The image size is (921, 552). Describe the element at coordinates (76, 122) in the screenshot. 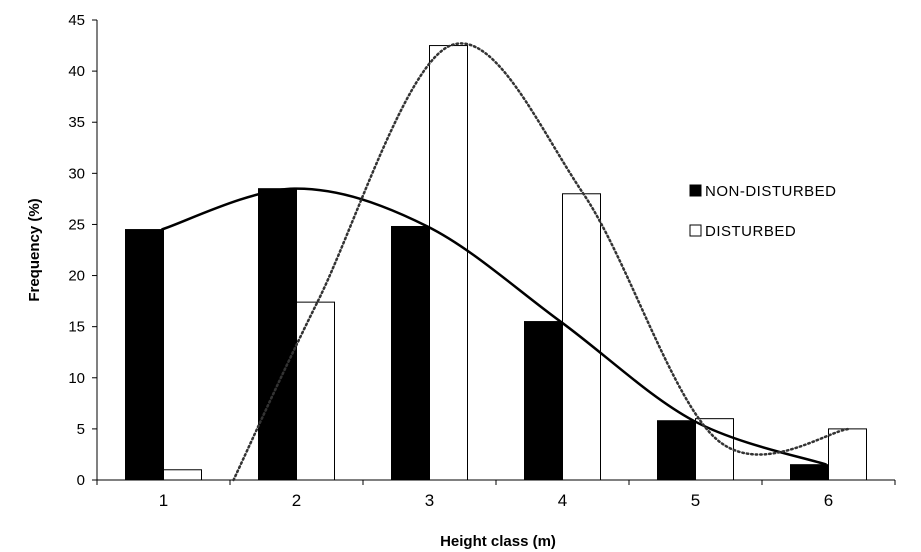

I see `y-tick-label: 35` at that location.